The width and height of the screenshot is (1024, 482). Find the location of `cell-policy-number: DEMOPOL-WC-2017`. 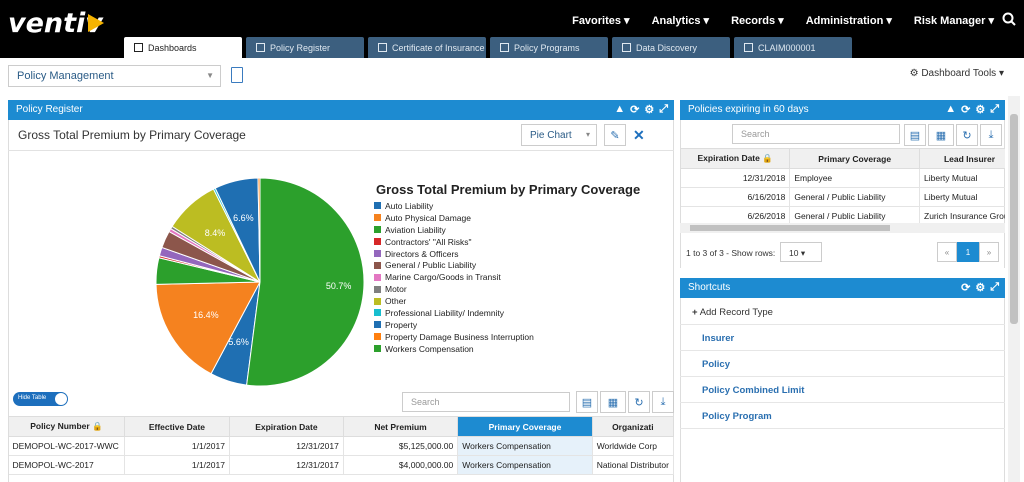

cell-policy-number: DEMOPOL-WC-2017 is located at coordinates (66, 465).